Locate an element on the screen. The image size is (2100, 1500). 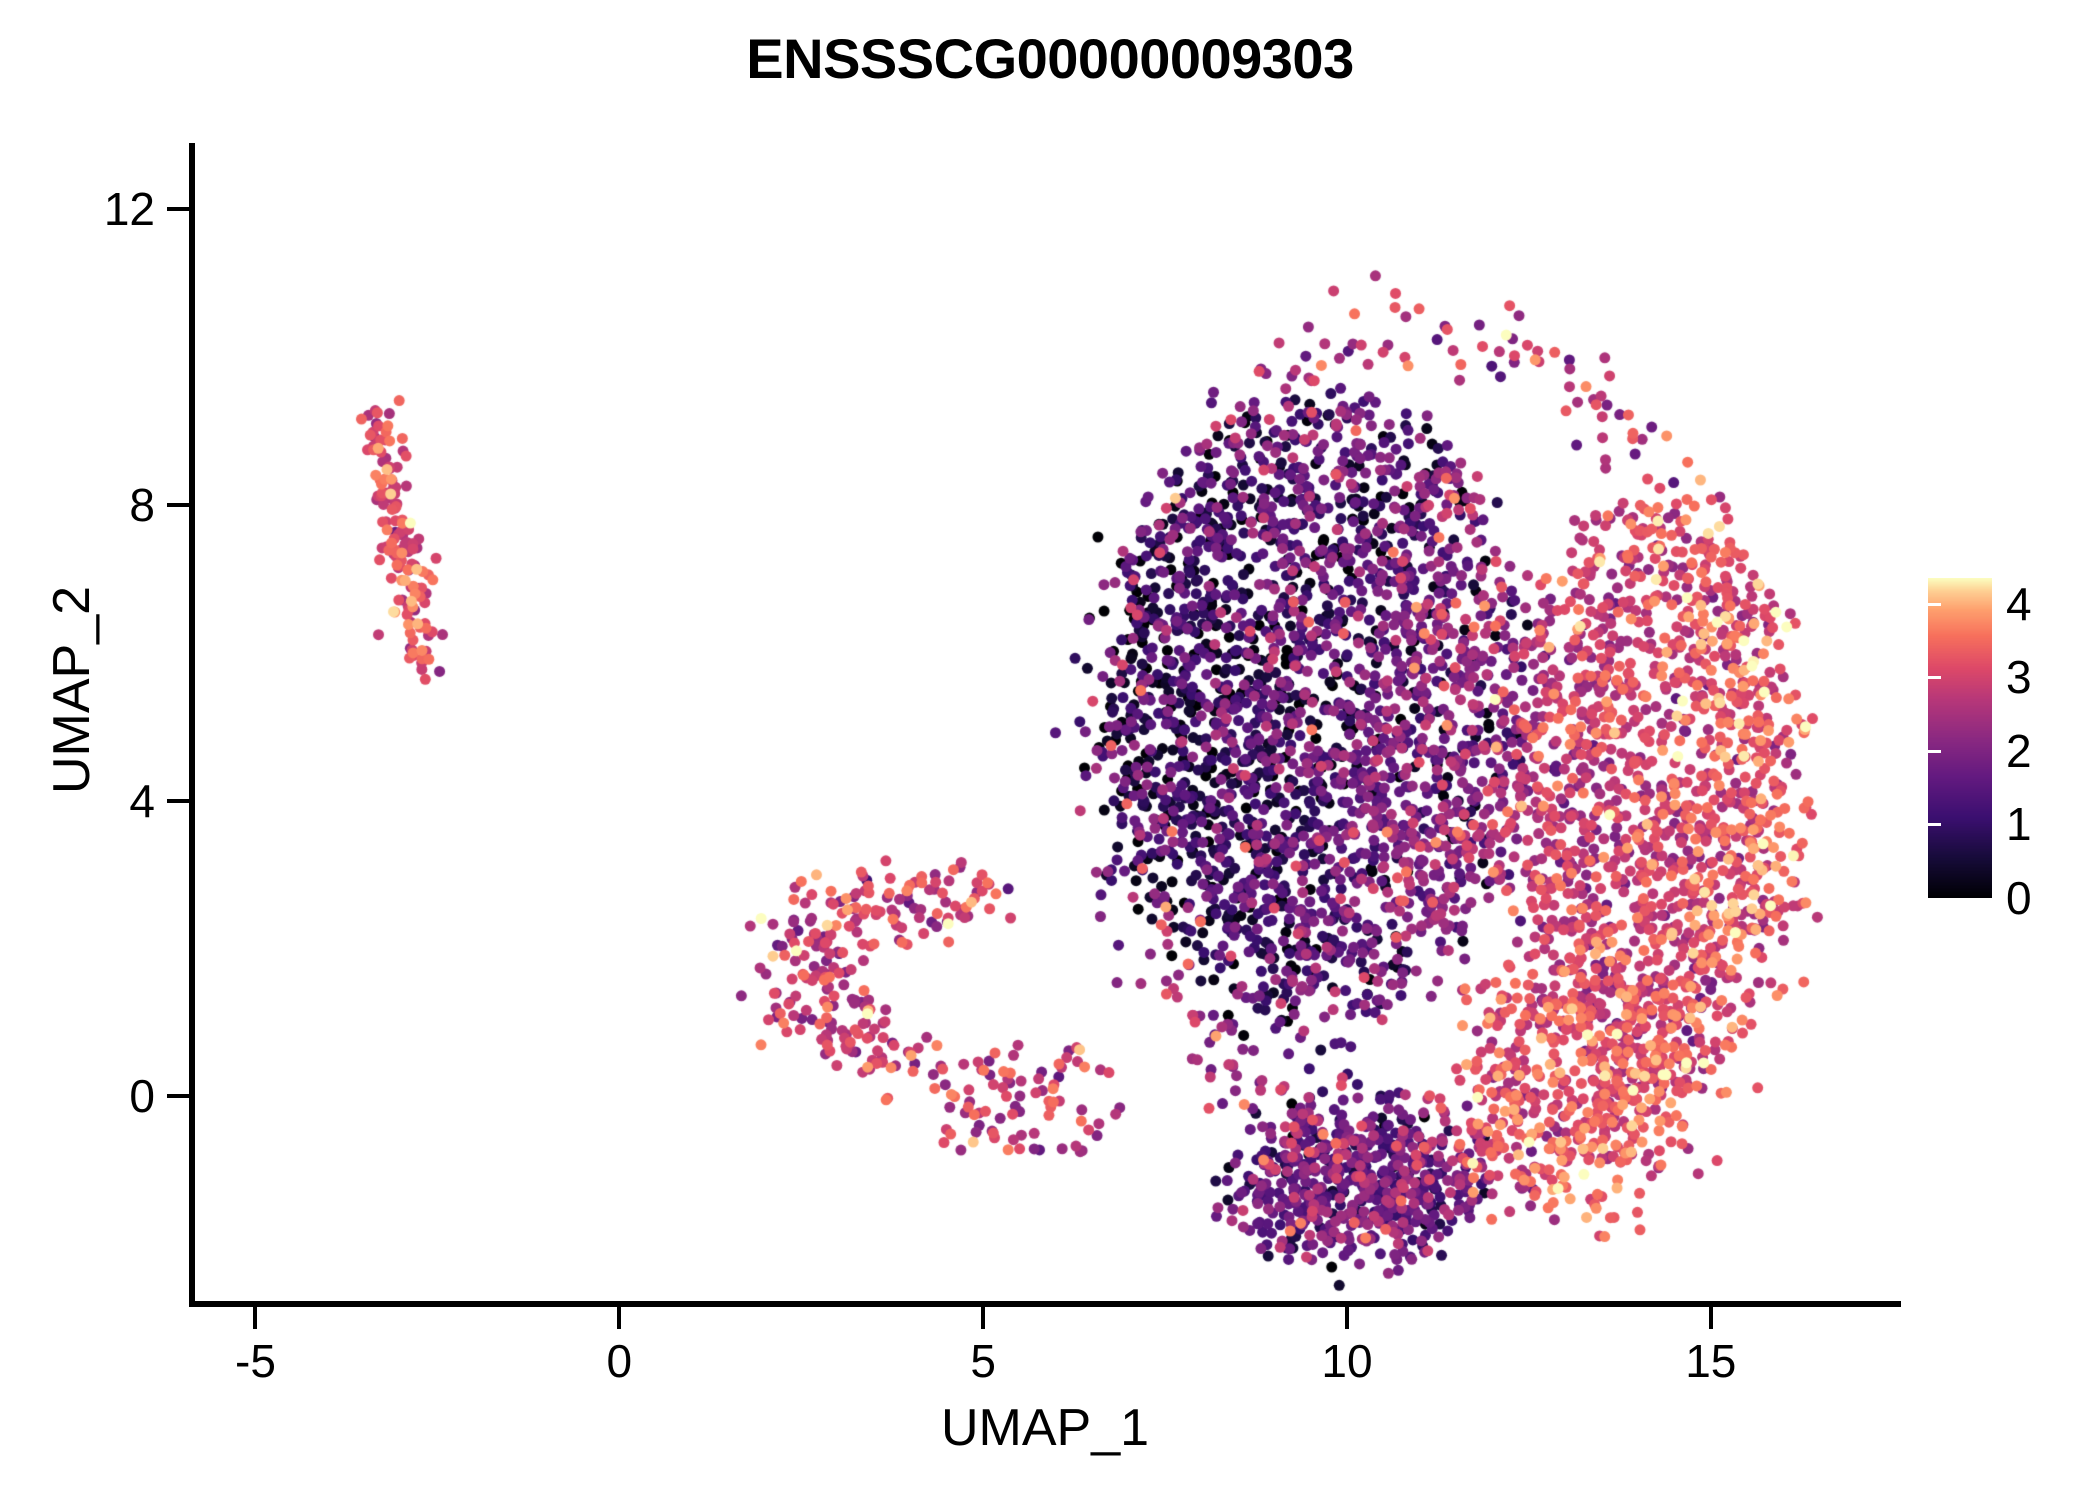
x-axis-title: UMAP_1 is located at coordinates (1045, 1428).